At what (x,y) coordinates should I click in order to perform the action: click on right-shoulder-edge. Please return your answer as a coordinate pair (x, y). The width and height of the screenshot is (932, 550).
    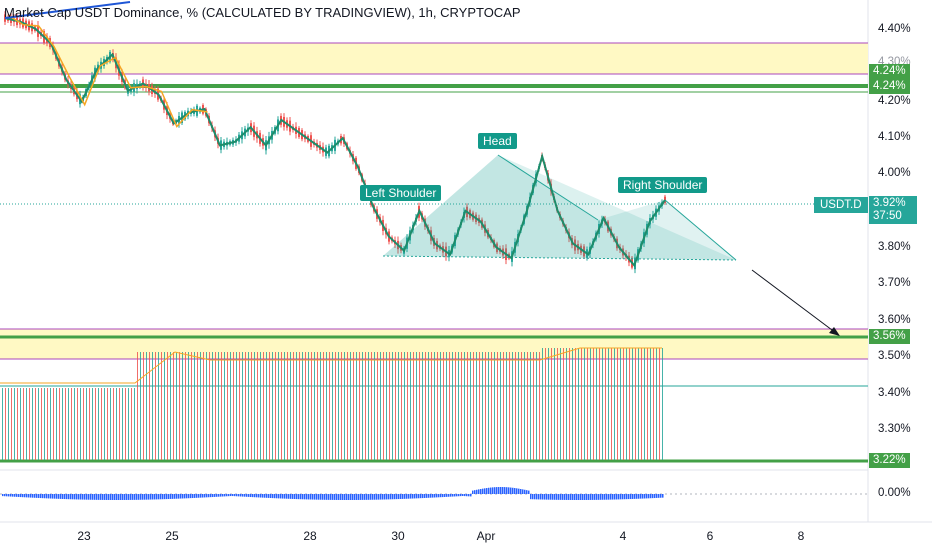
    Looking at the image, I should click on (700, 230).